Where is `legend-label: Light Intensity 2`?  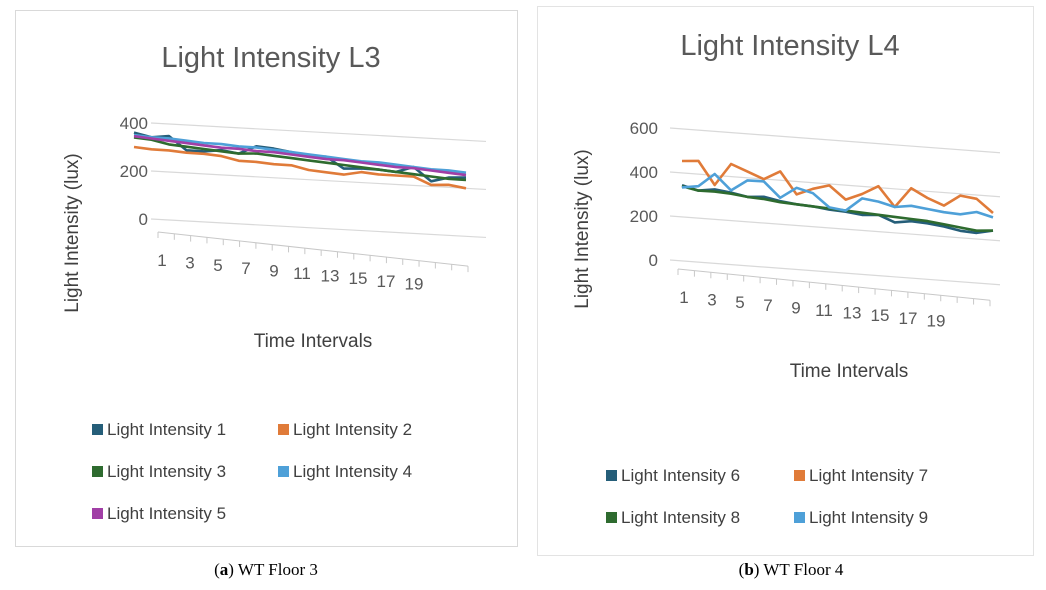
legend-label: Light Intensity 2 is located at coordinates (352, 429).